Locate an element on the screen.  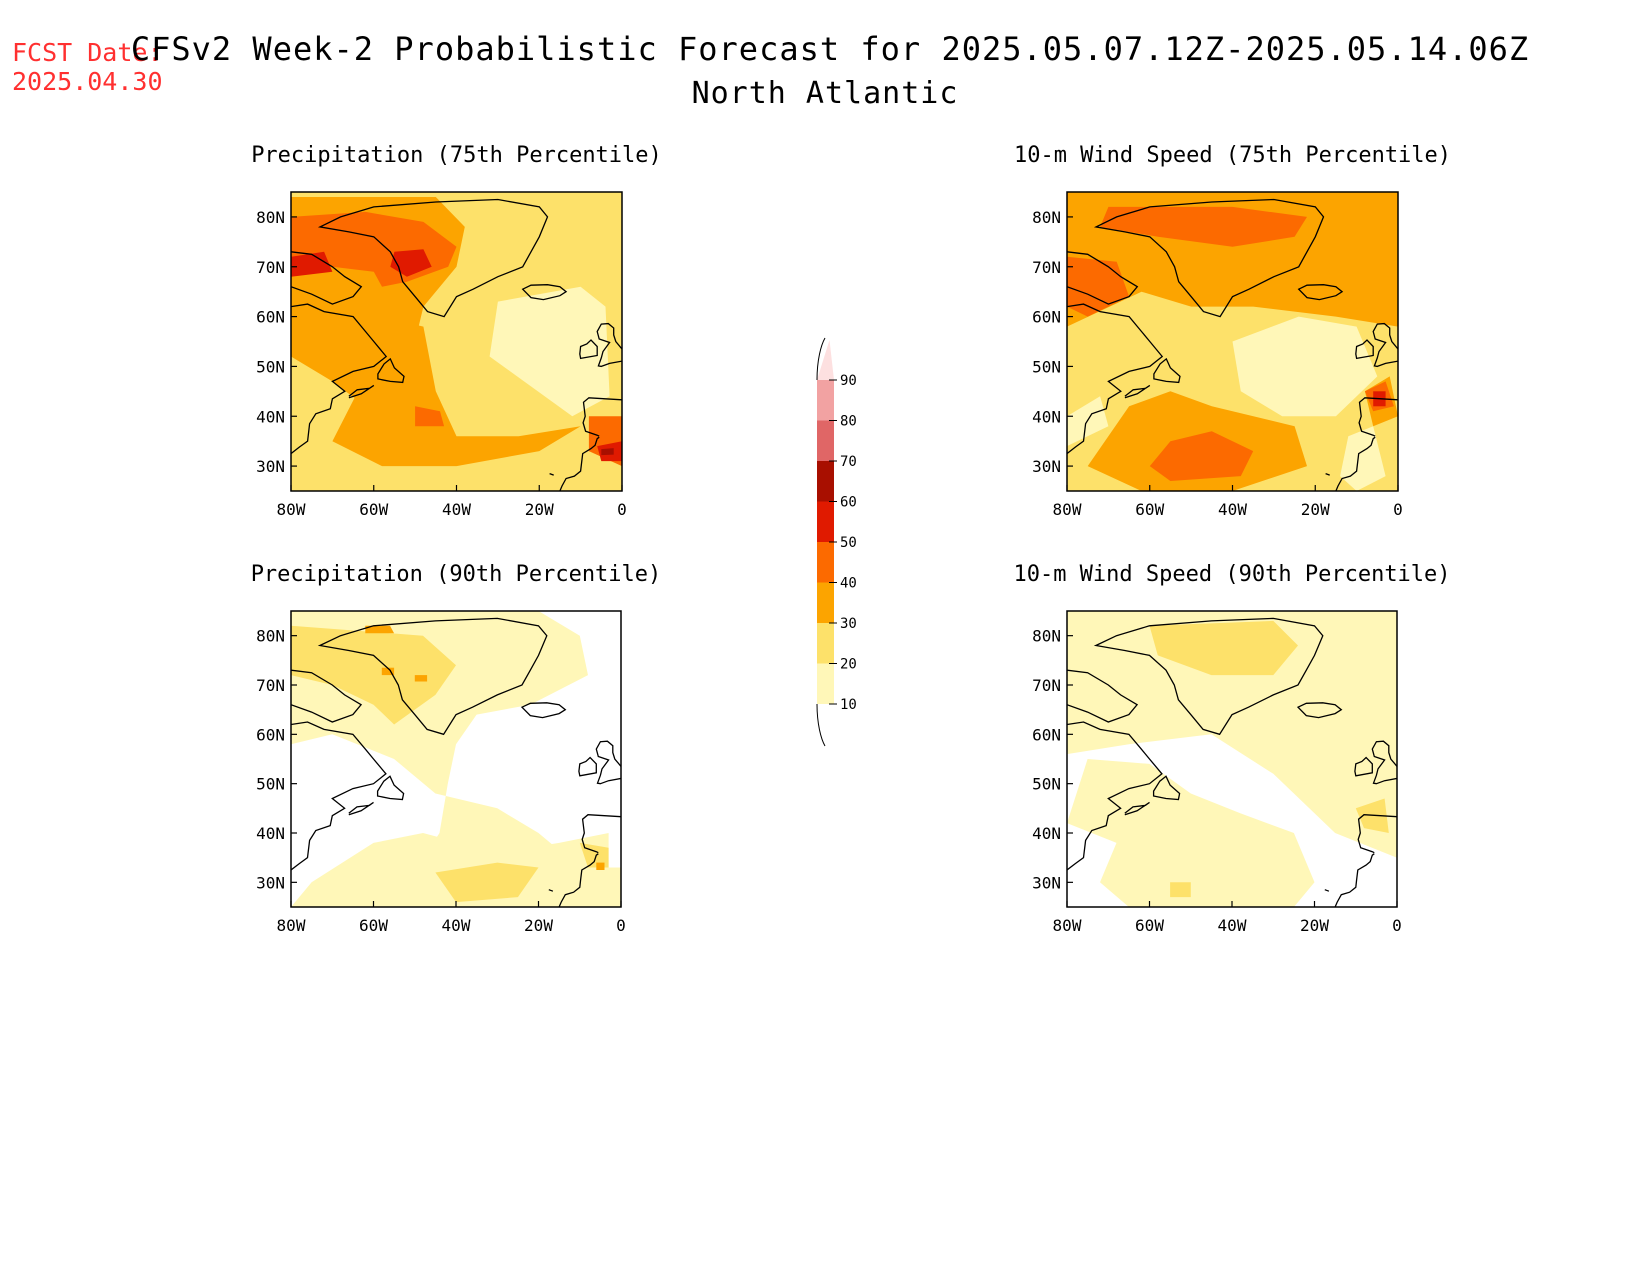
colorbar: 90 80 70 60 50 40 30 20 10 is located at coordinates (836, 542).